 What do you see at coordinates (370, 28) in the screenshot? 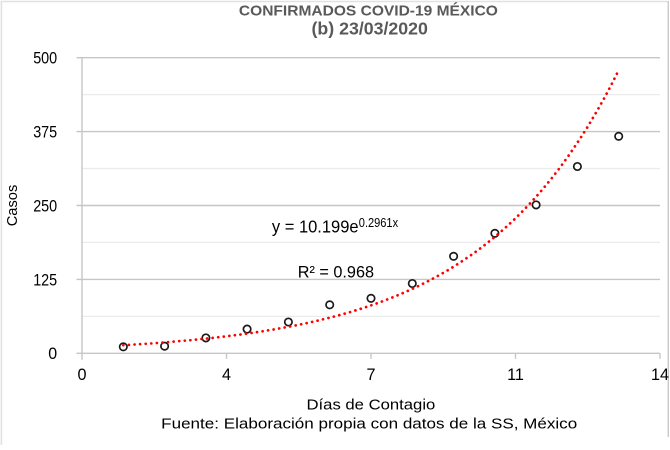
I see `svg-text: (b) 23/03/2020` at bounding box center [370, 28].